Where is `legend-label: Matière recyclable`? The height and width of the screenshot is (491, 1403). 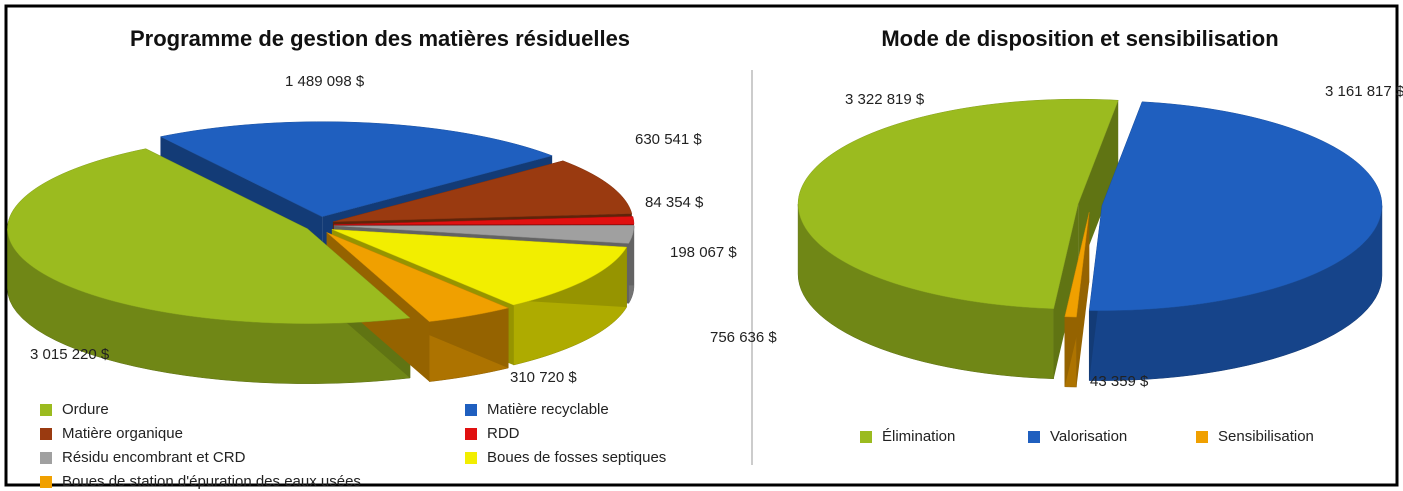
legend-label: Matière recyclable is located at coordinates (548, 409).